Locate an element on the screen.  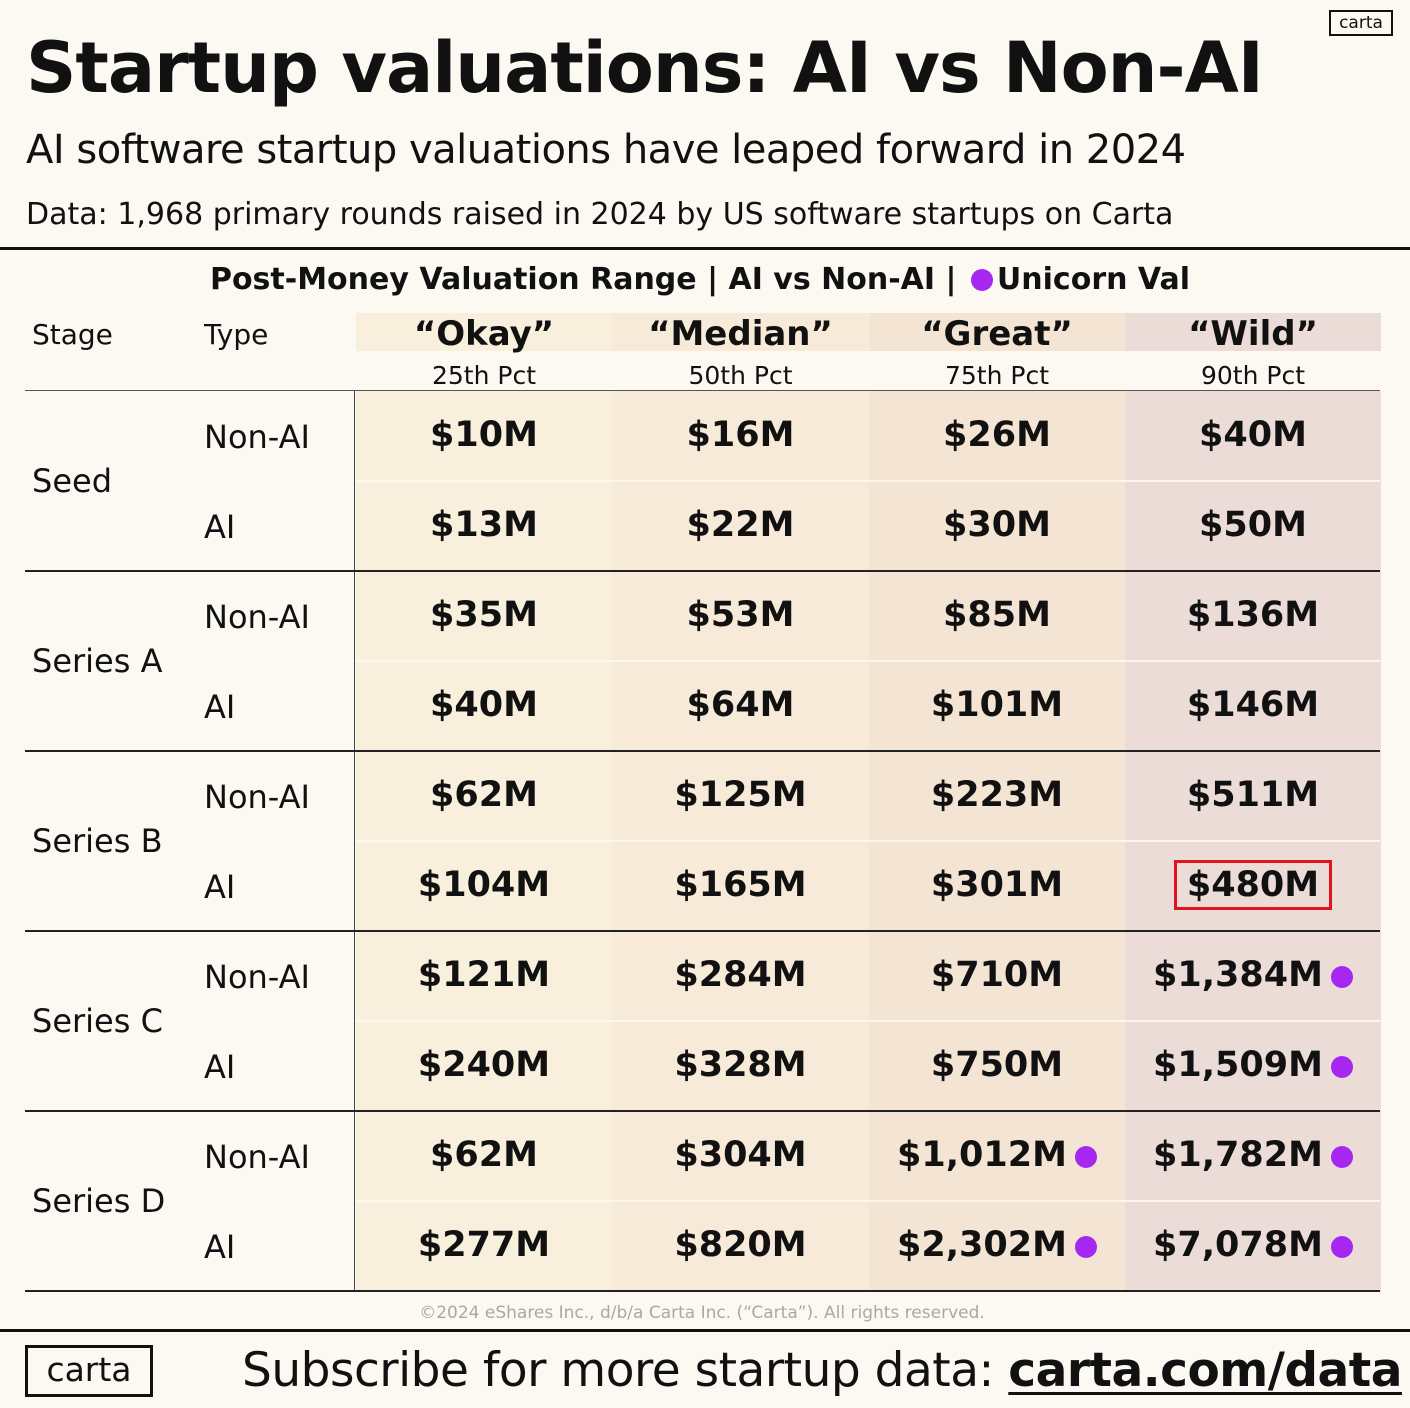
valuation-value: $710M is located at coordinates (997, 975).